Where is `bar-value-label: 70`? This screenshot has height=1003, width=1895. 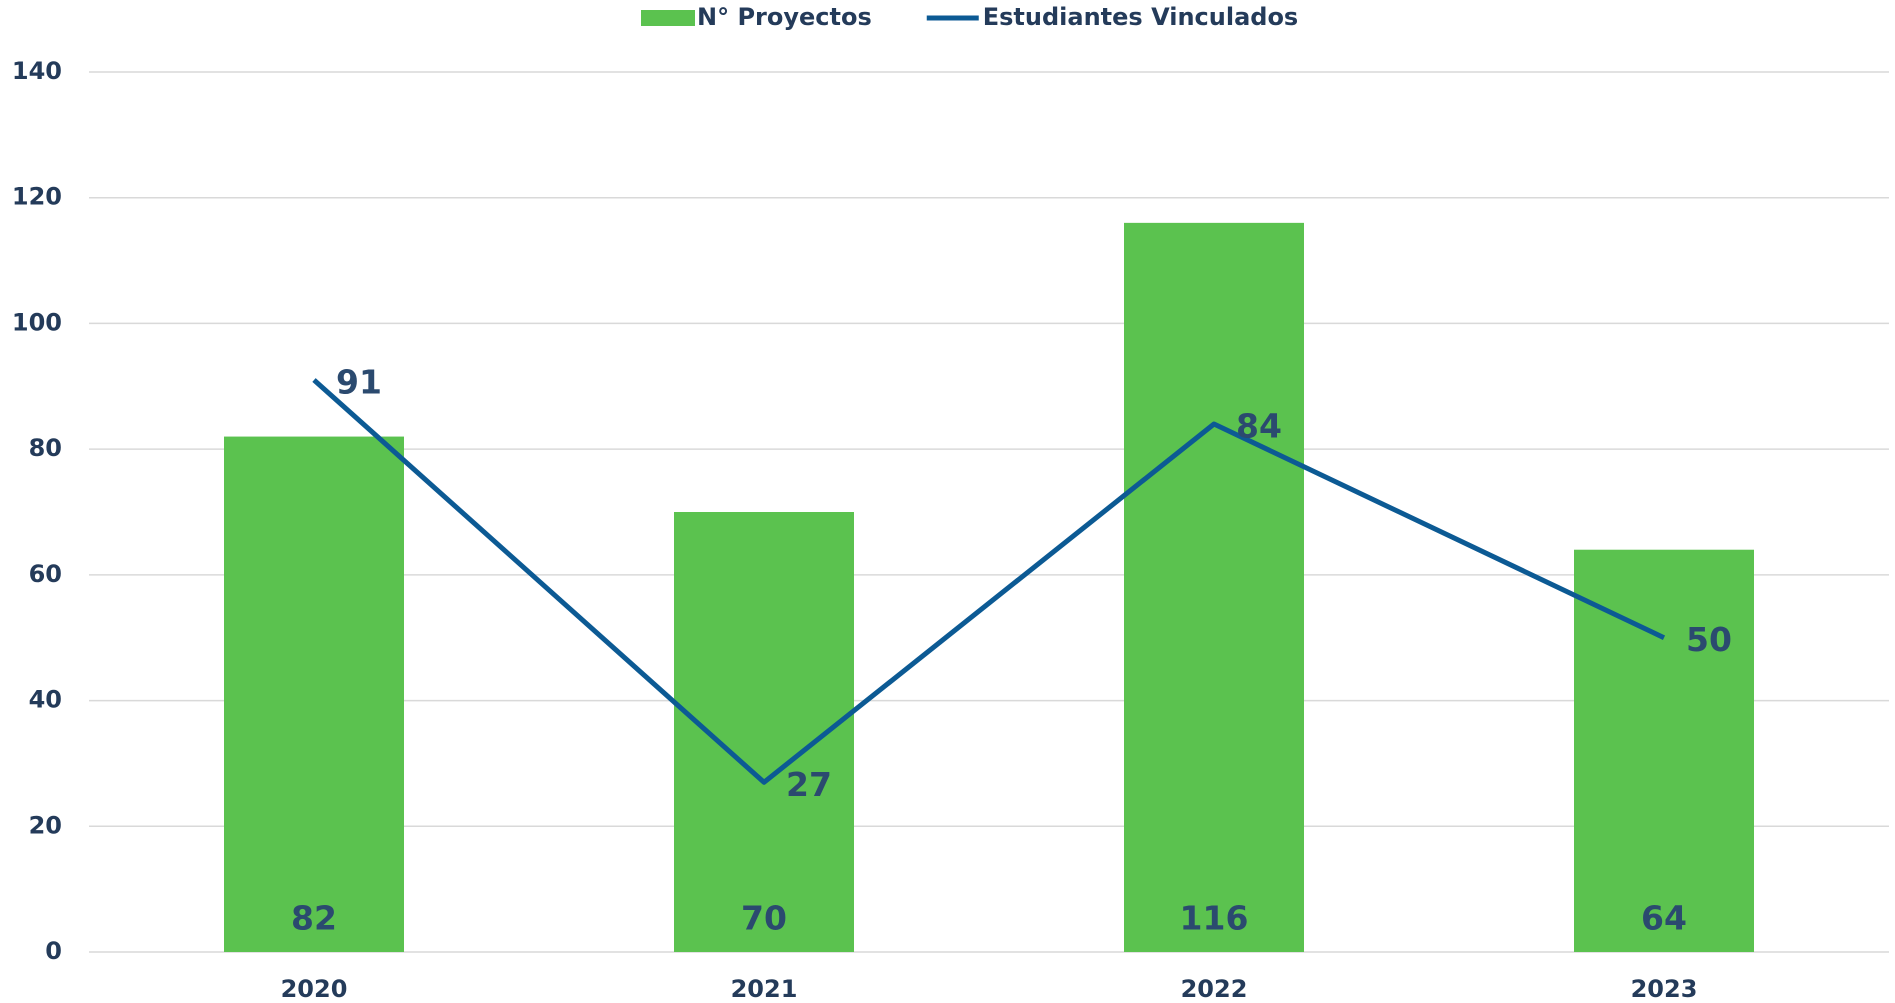
bar-value-label: 70 is located at coordinates (764, 918).